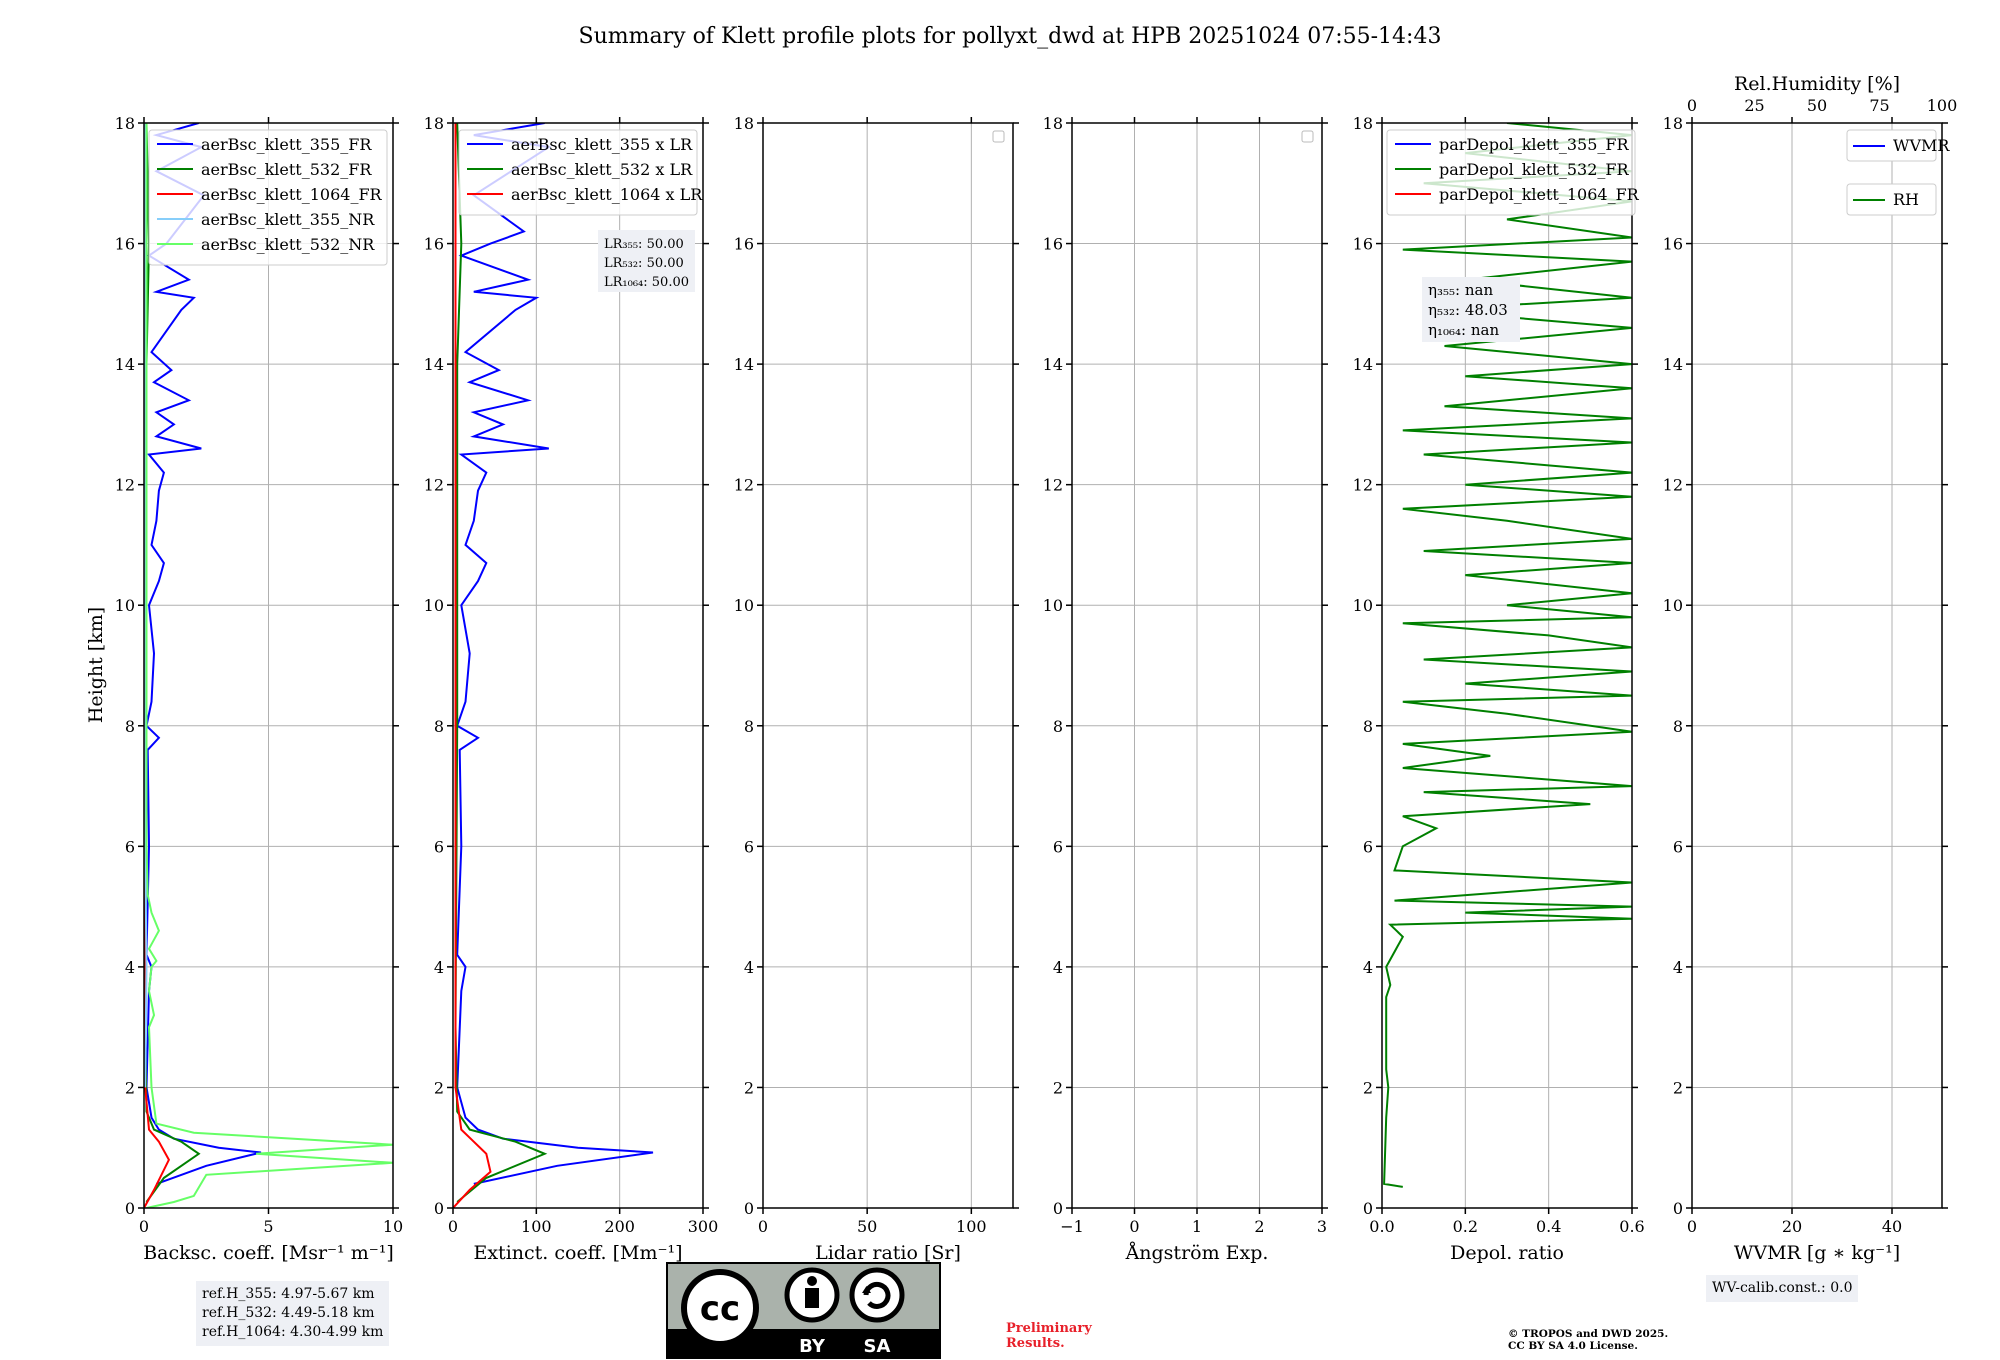 The width and height of the screenshot is (2000, 1360). Describe the element at coordinates (292, 194) in the screenshot. I see `legend-entry: aerBsc_klett_1064_FR` at that location.